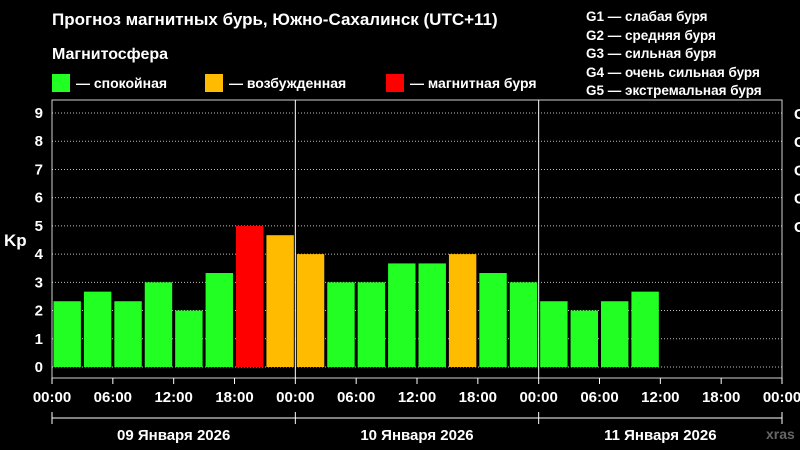 This screenshot has height=450, width=800. I want to click on legend-item-storm: — магнитная буря, so click(461, 83).